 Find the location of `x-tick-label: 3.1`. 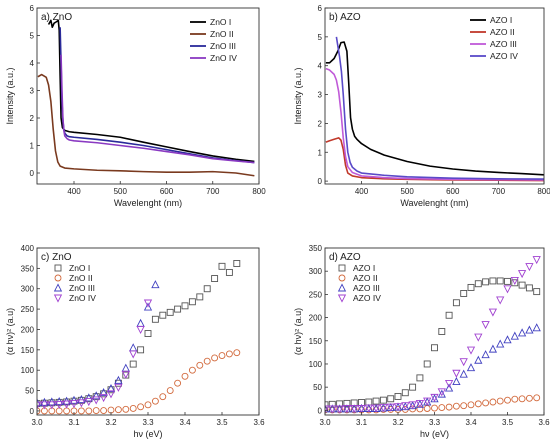

x-tick-label: 3.1 is located at coordinates (74, 422).